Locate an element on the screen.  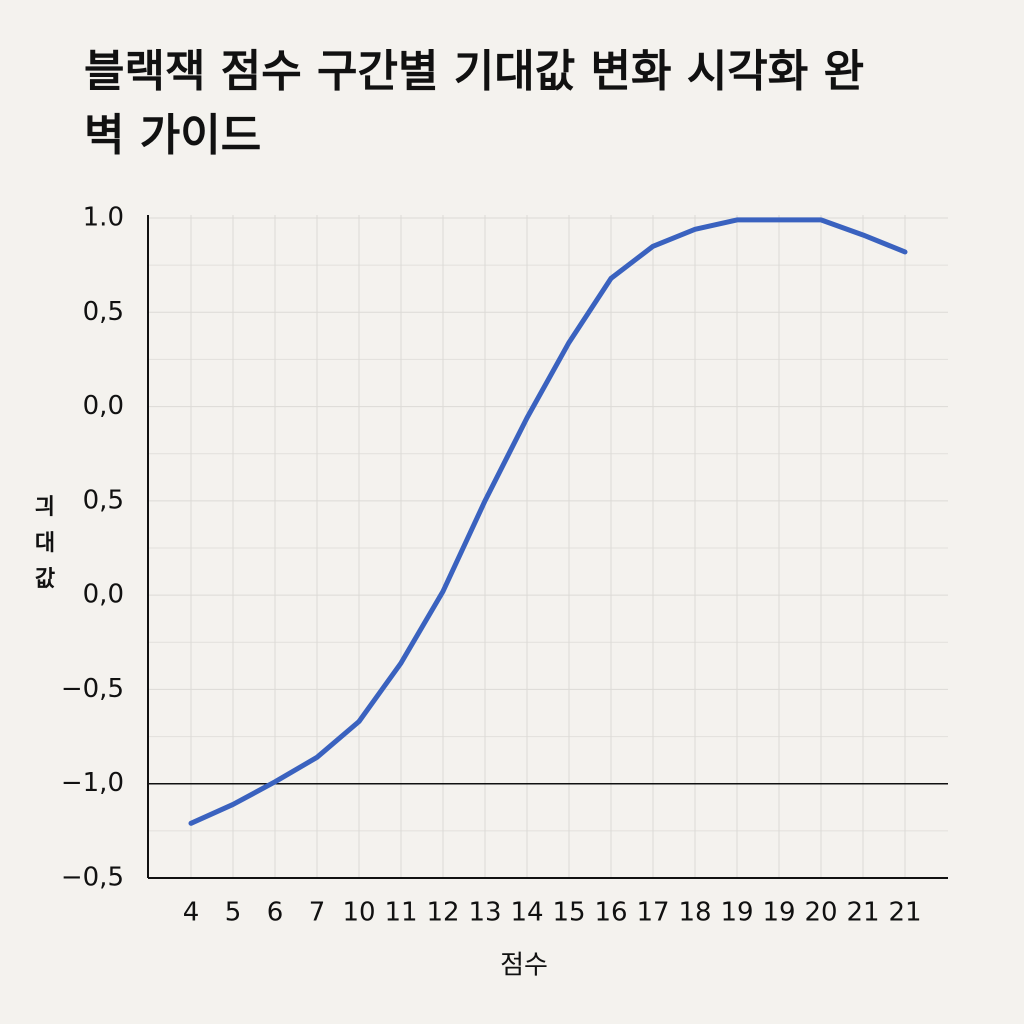
x-tick-label: 16 is located at coordinates (610, 913).